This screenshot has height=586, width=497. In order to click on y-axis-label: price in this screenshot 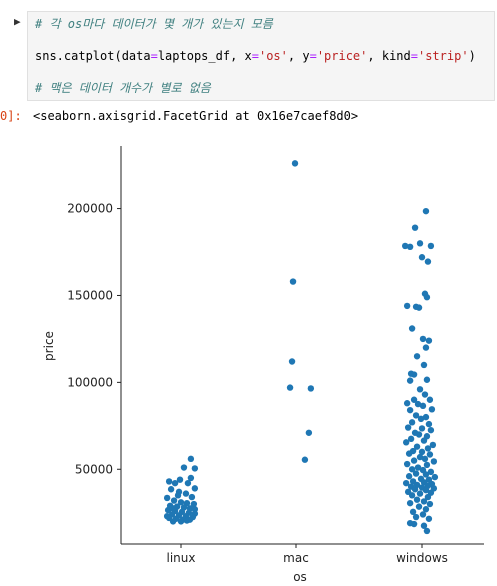, I will do `click(49, 346)`.